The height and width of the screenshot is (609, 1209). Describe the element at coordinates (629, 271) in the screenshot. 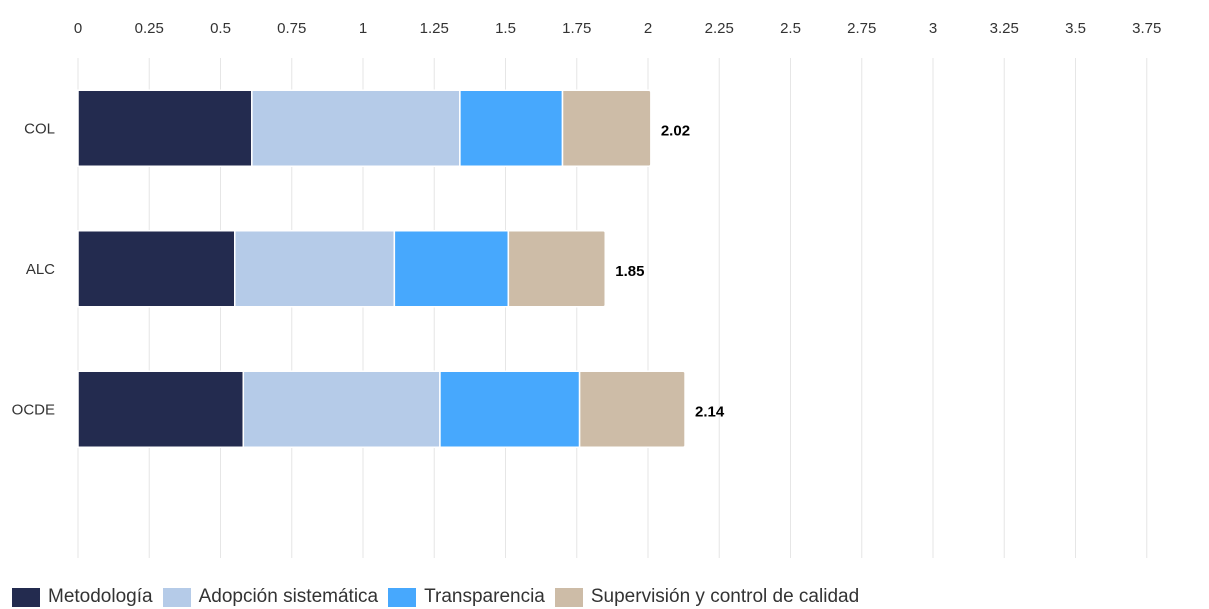

I see `total-label: 1.85` at that location.